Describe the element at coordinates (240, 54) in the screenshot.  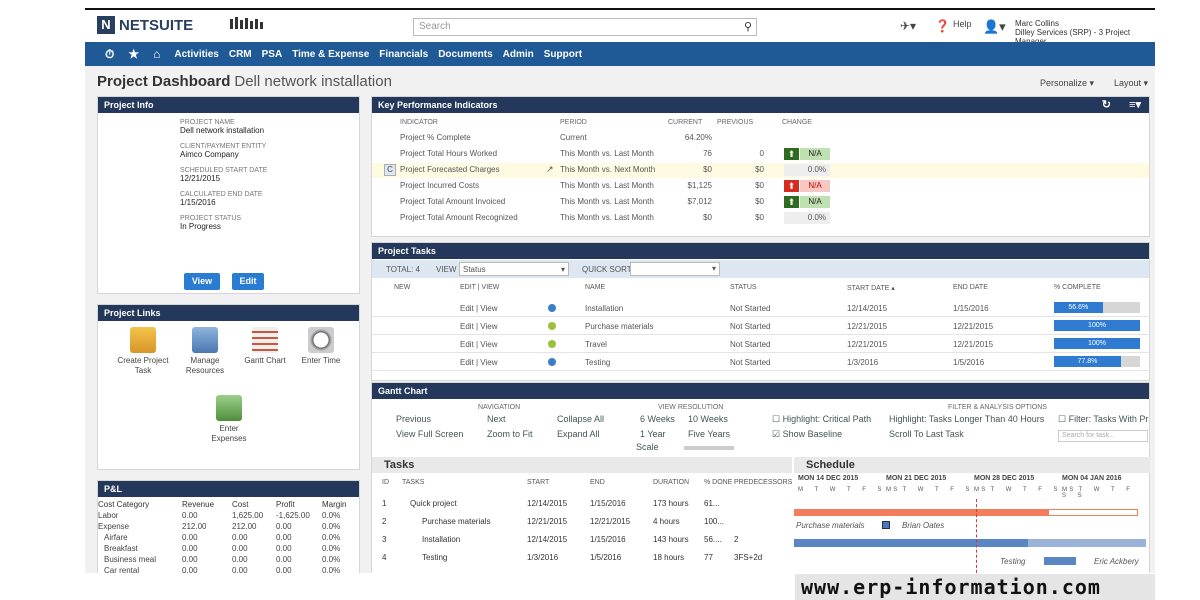
I see `nav-crm: CRM` at that location.